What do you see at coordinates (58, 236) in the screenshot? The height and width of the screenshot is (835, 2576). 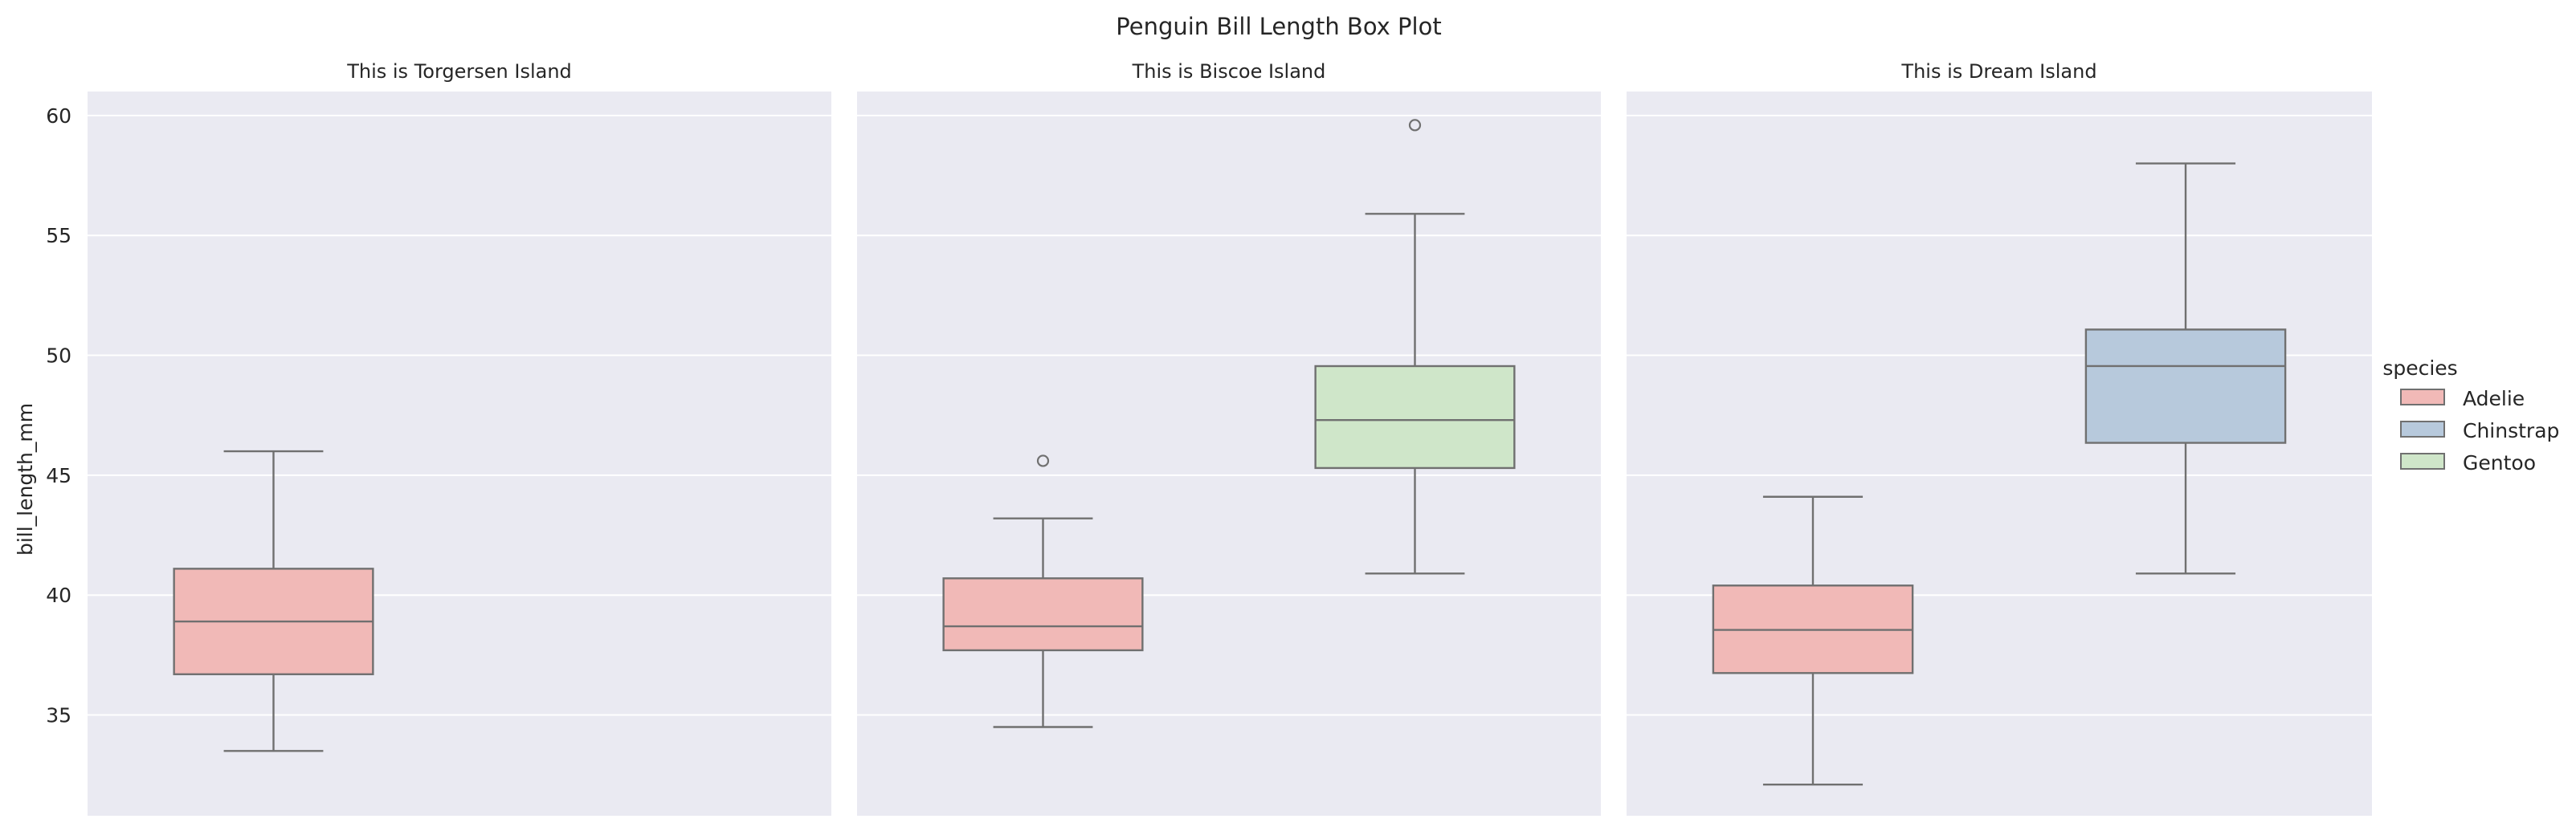 I see `y-tick-55: 55` at bounding box center [58, 236].